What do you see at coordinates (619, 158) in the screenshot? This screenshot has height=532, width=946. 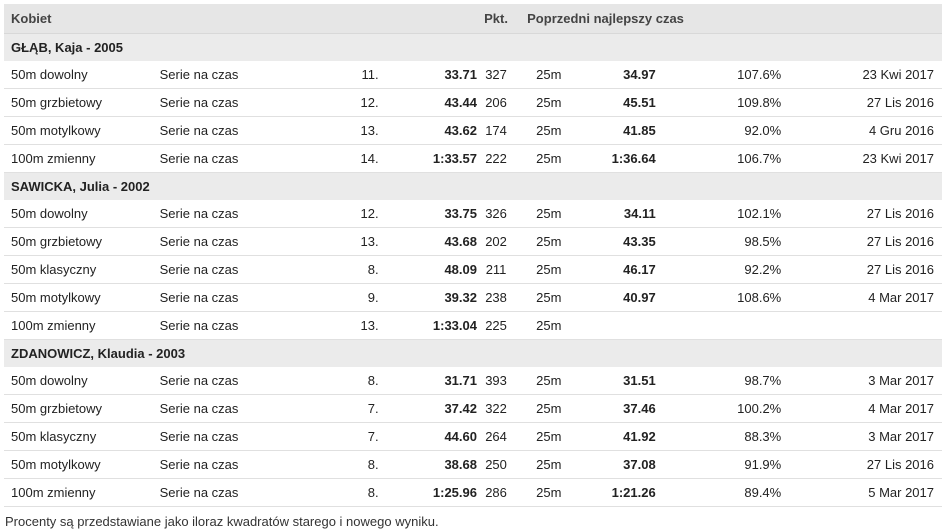 I see `previous-best-time: 1:36.64` at bounding box center [619, 158].